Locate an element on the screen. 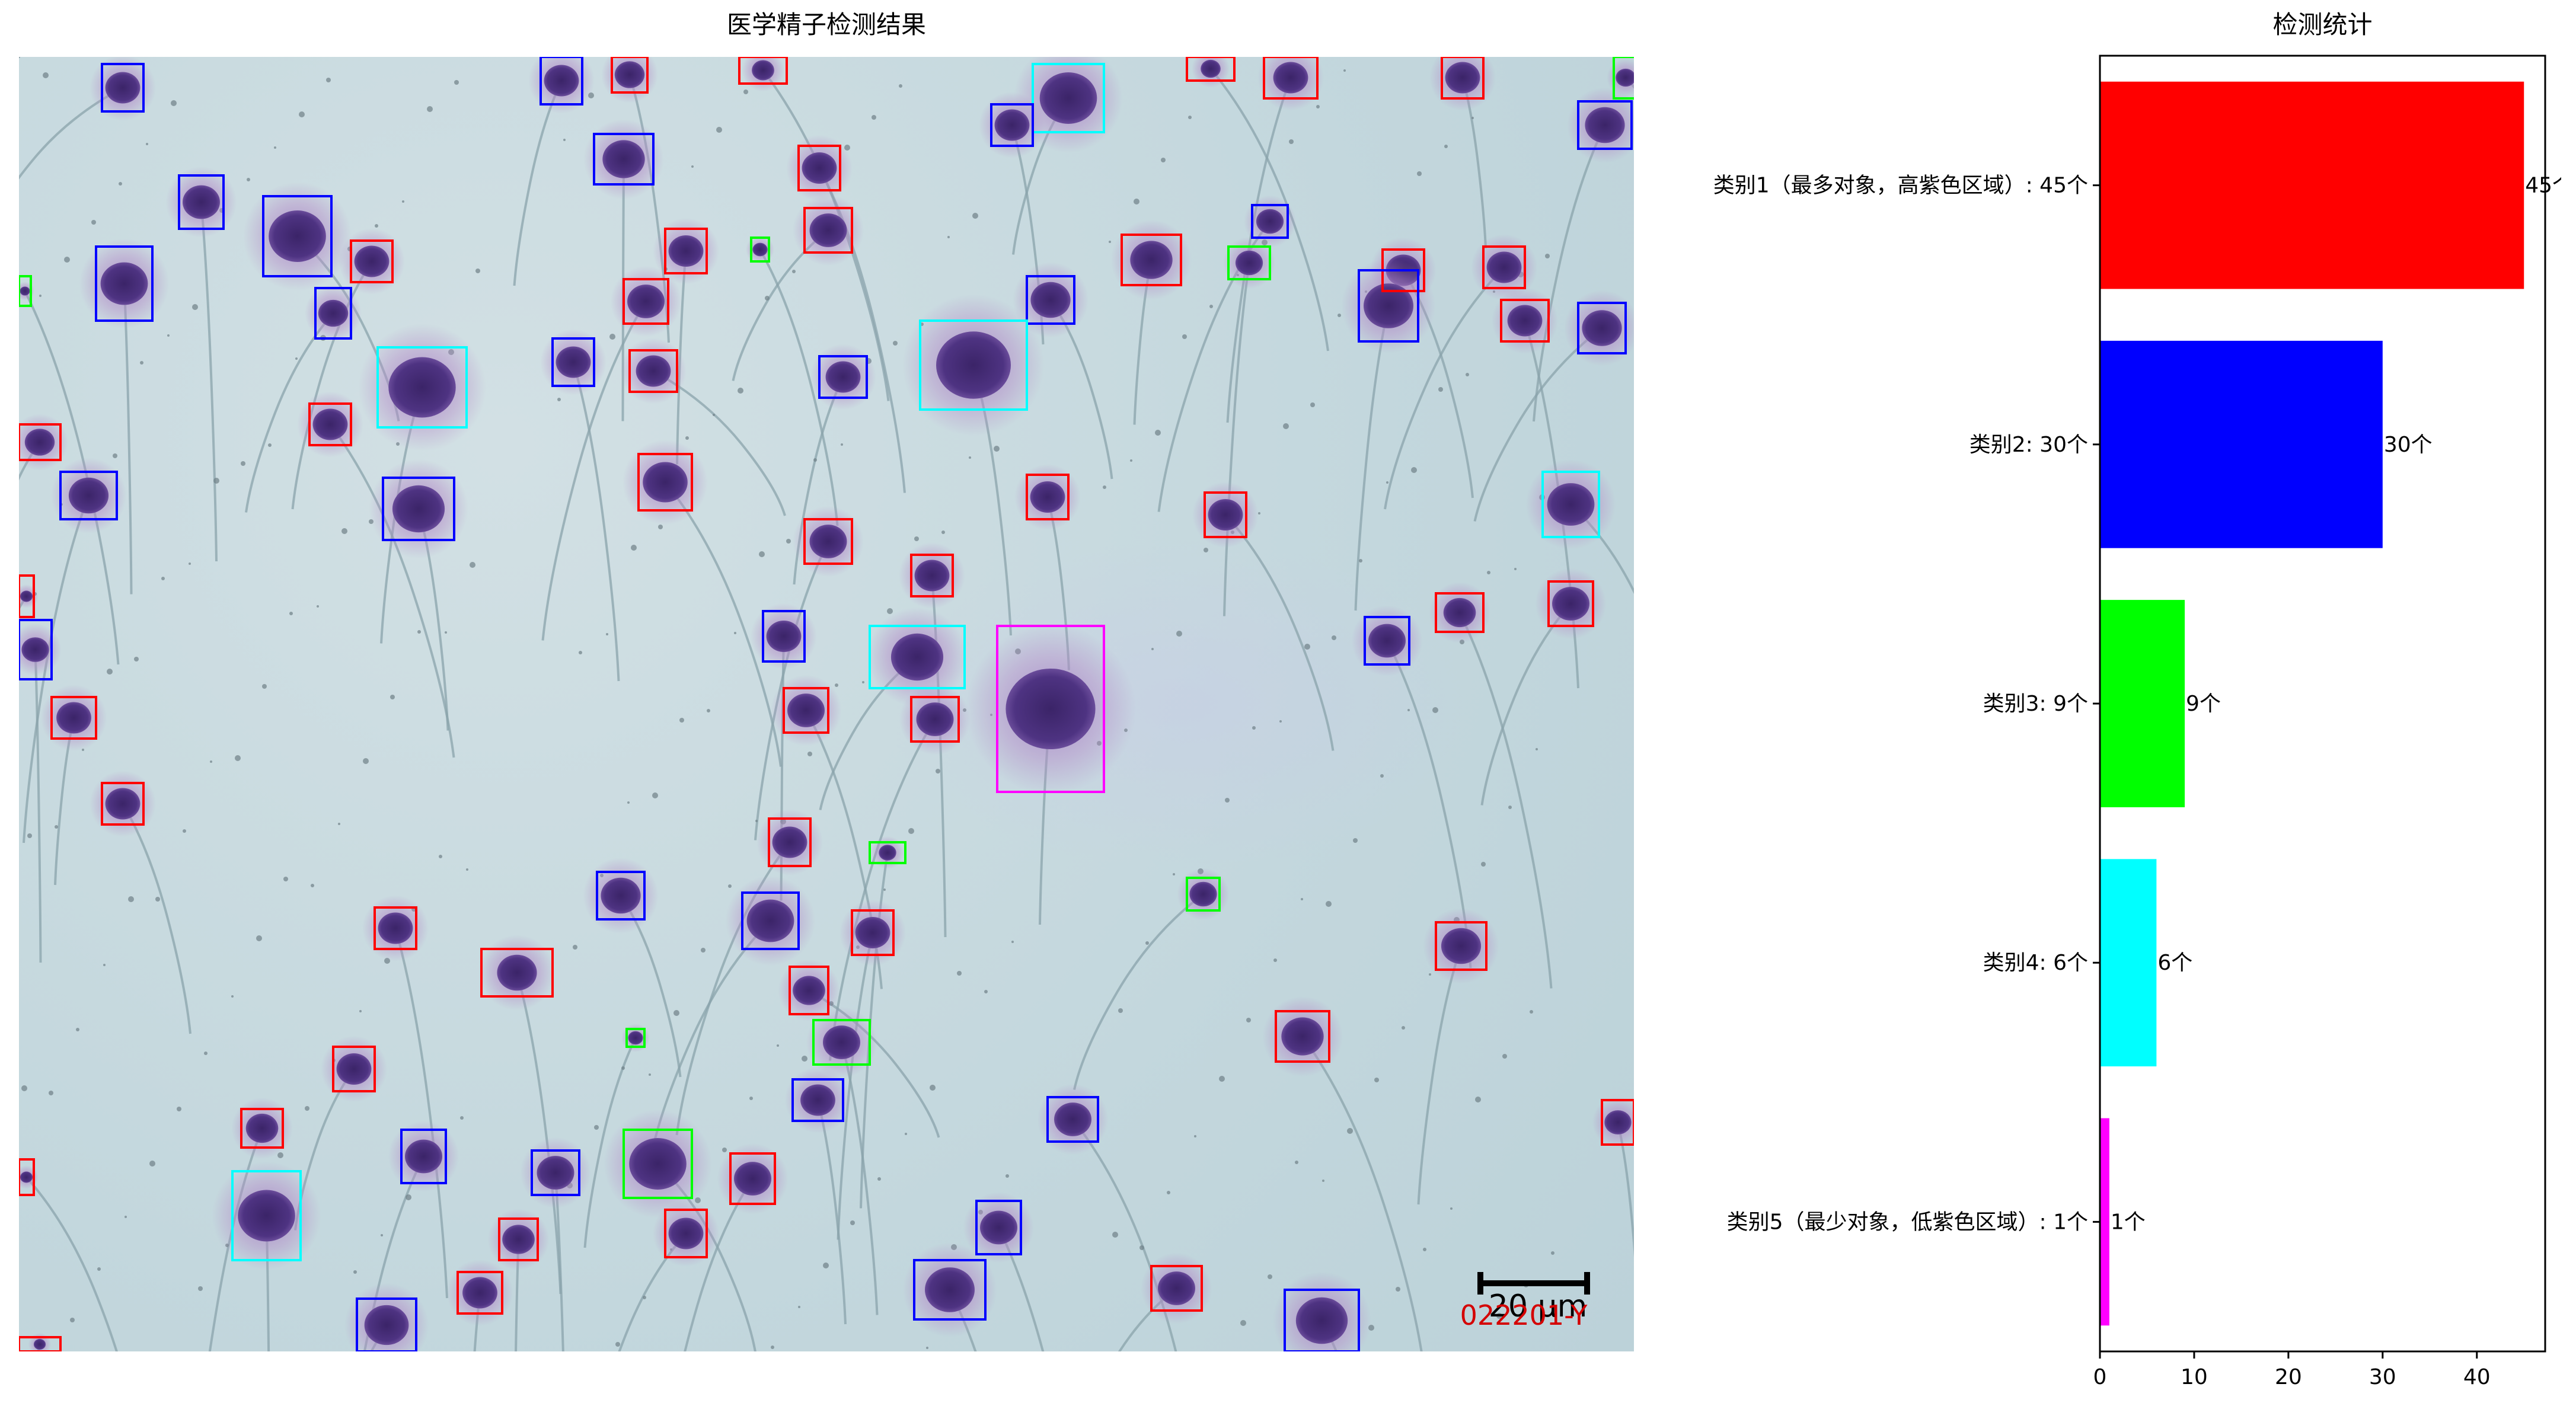 The height and width of the screenshot is (1403, 2576). bar is located at coordinates (2142, 704).